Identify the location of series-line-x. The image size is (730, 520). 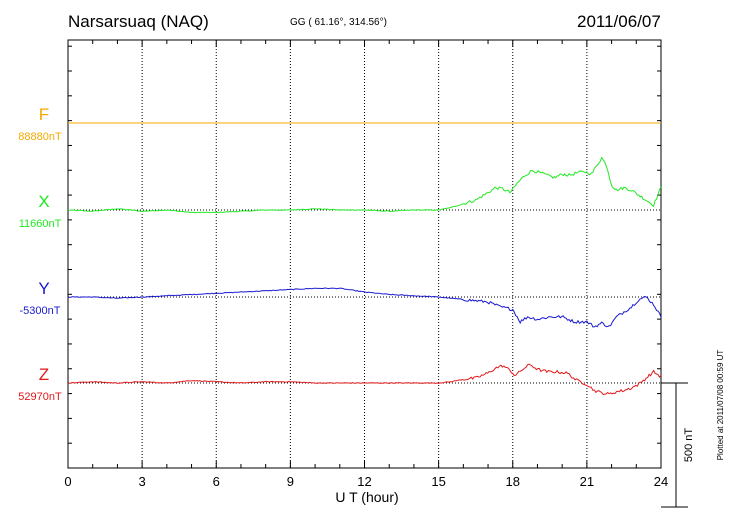
(364, 185).